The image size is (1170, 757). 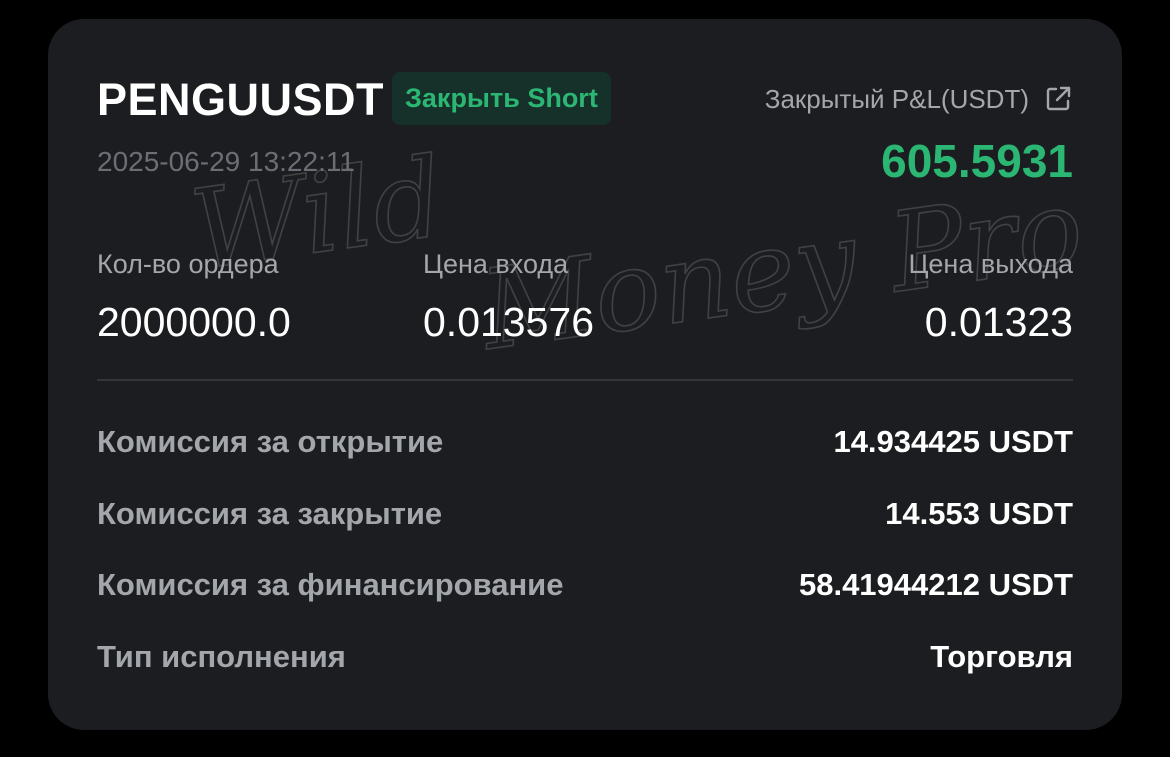 I want to click on stat-order-qty: Кол-во ордера 2000000.0, so click(x=194, y=297).